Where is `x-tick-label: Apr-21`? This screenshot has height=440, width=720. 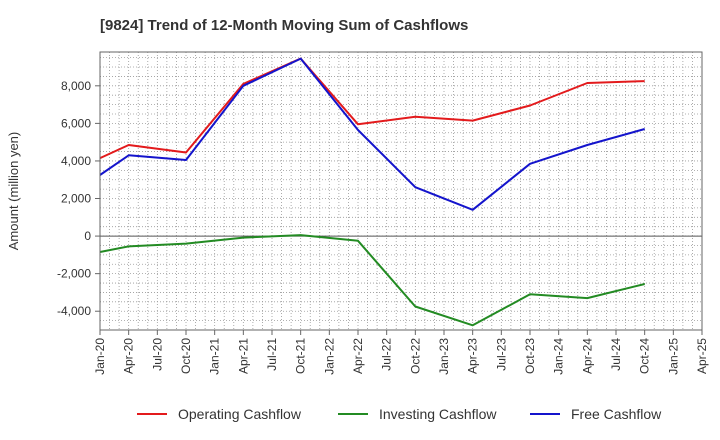 x-tick-label: Apr-21 is located at coordinates (243, 356).